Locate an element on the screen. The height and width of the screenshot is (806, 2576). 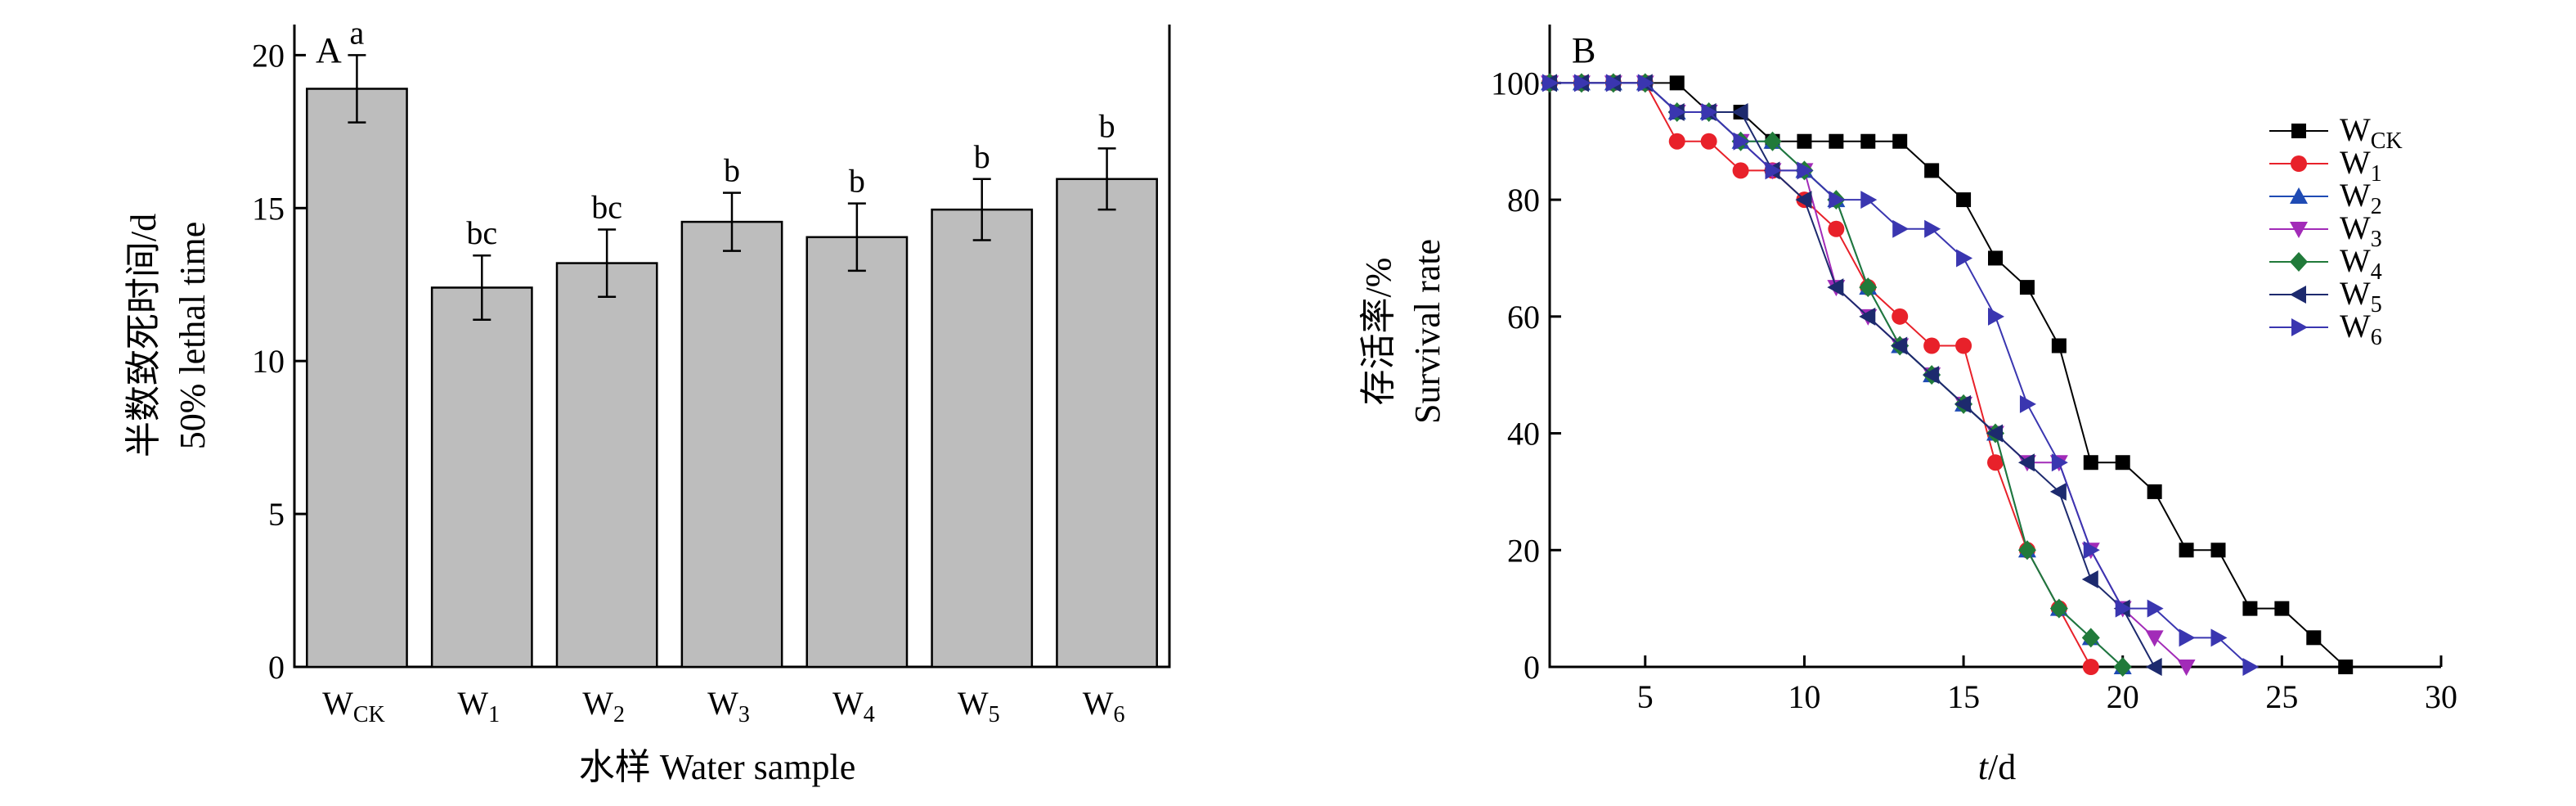
x-tick-label-a-W5-sub: 5 is located at coordinates (994, 714).